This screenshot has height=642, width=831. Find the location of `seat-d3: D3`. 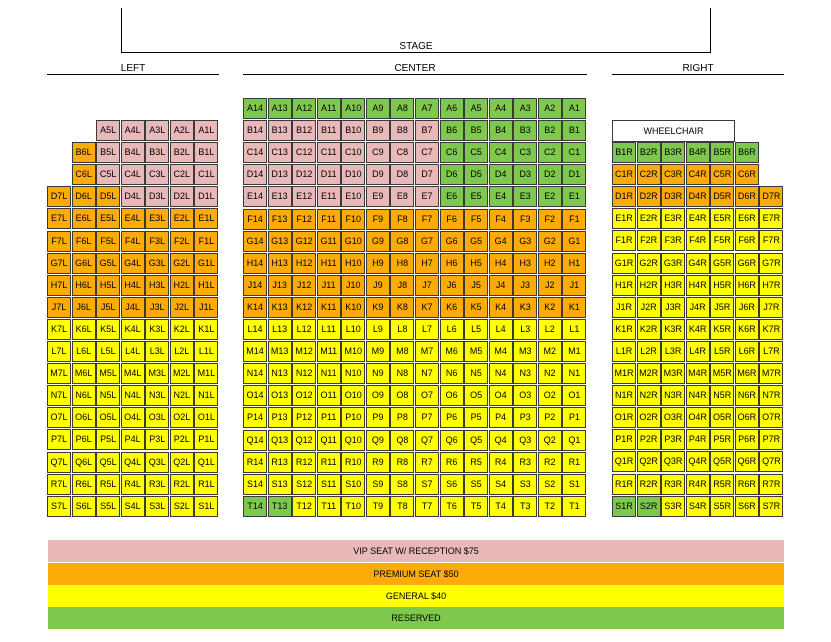

seat-d3: D3 is located at coordinates (525, 175).